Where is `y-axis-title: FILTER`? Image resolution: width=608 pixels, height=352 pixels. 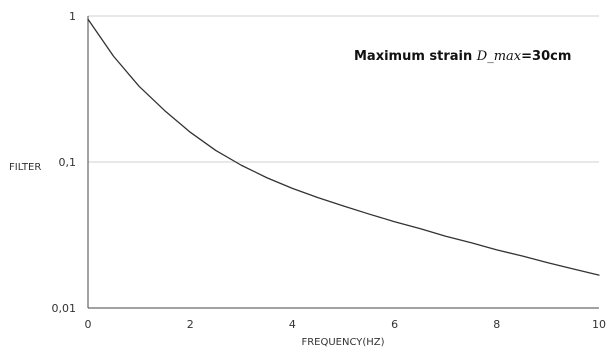 y-axis-title: FILTER is located at coordinates (25, 167).